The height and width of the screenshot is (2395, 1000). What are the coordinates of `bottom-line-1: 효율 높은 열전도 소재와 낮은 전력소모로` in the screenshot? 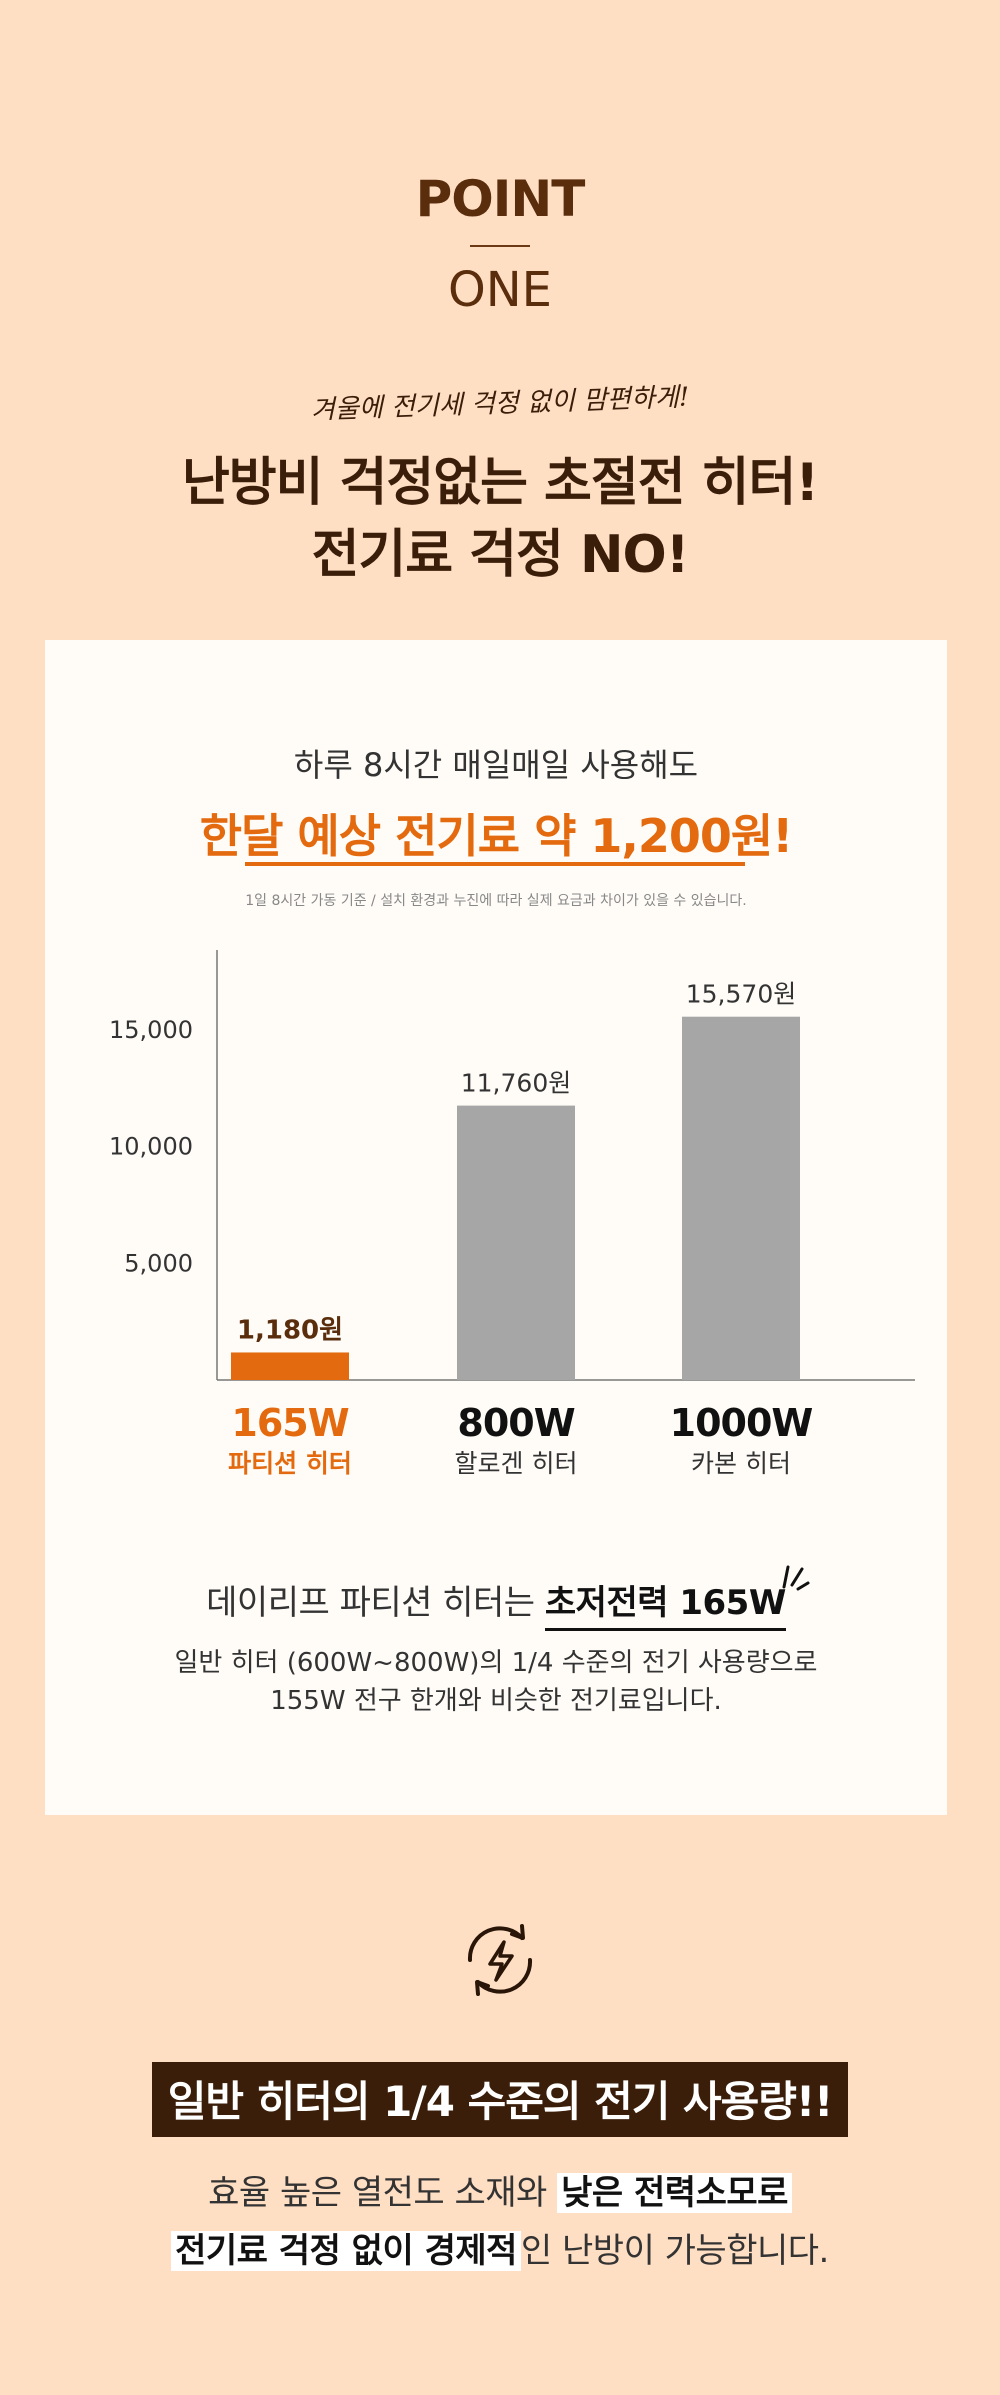 It's located at (500, 2189).